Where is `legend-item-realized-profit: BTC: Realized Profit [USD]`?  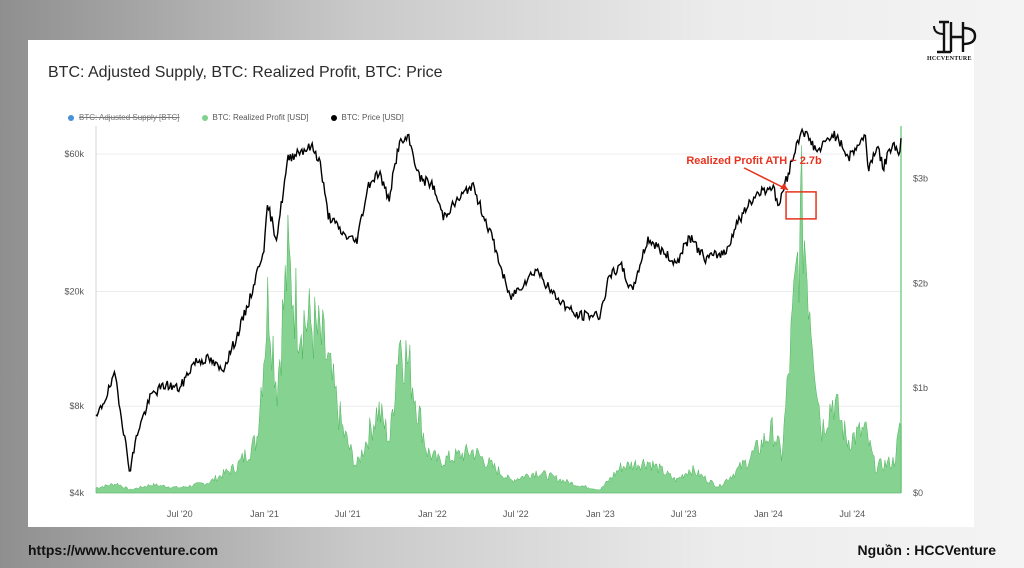 legend-item-realized-profit: BTC: Realized Profit [USD] is located at coordinates (255, 117).